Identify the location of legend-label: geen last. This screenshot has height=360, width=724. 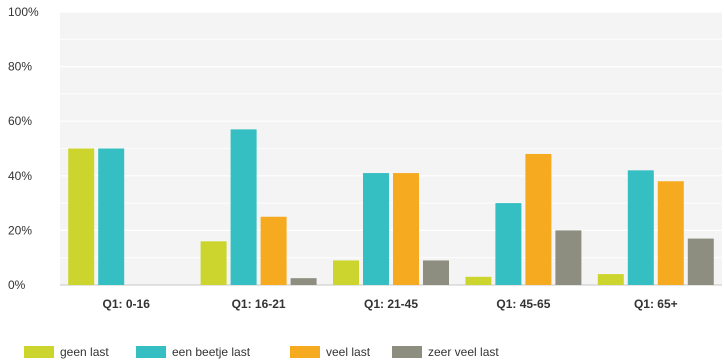
(84, 352).